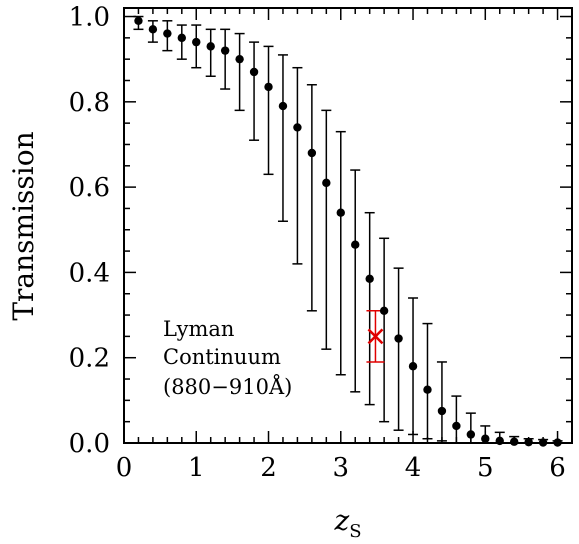  What do you see at coordinates (89, 188) in the screenshot?
I see `y-tick-label: 0.6` at bounding box center [89, 188].